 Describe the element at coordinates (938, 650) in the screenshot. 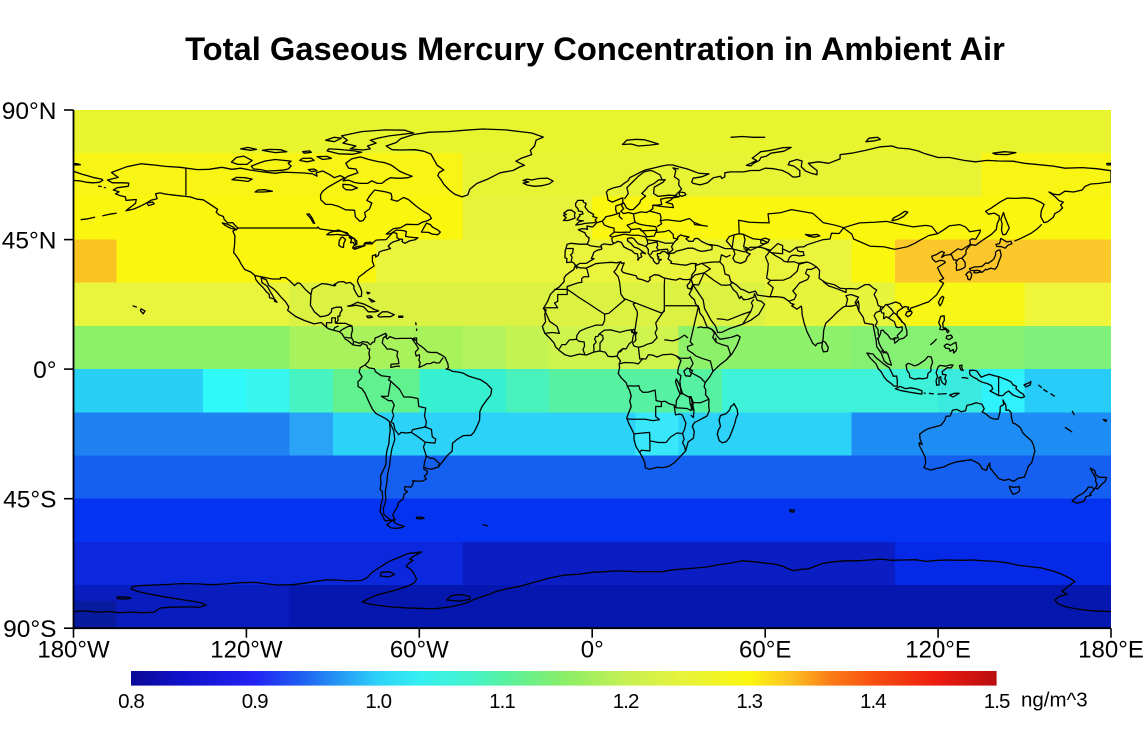

I see `svg-text: 120°E` at that location.